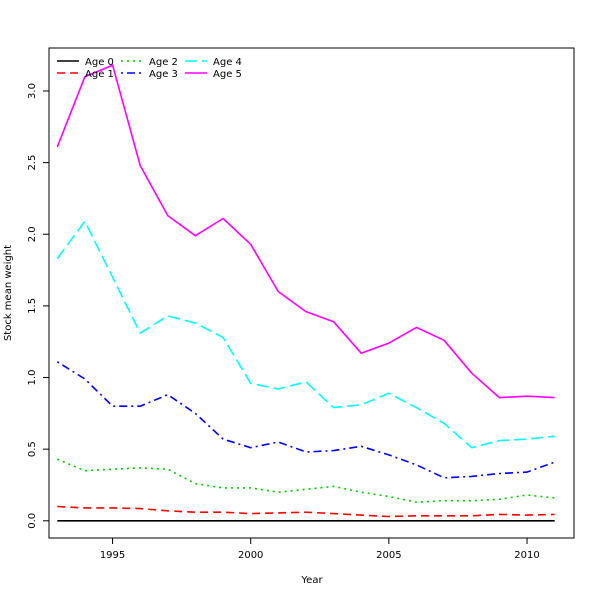 This screenshot has width=600, height=600. I want to click on x-tick-label: 2010, so click(526, 555).